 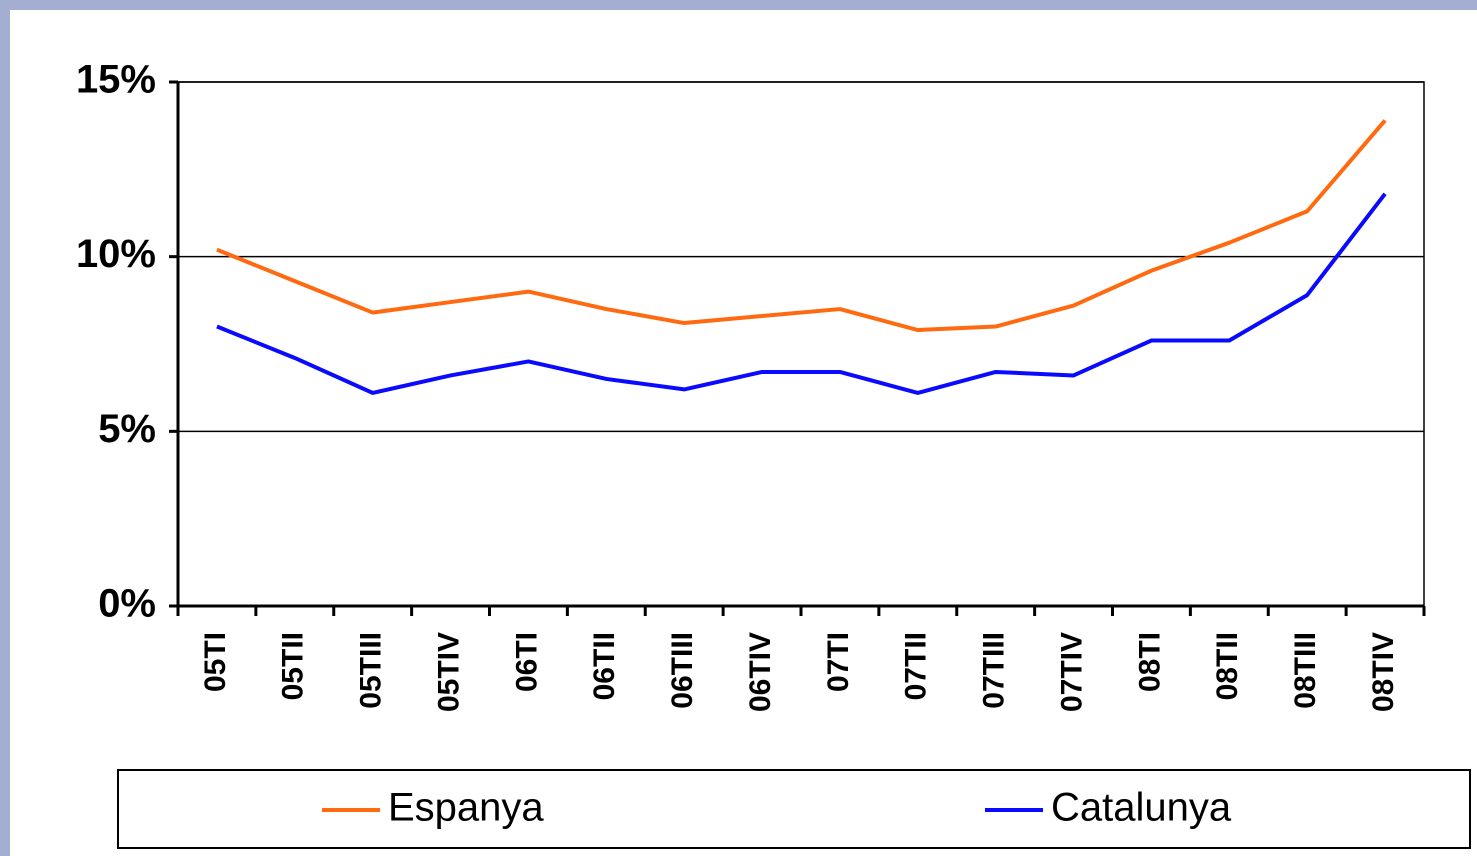 What do you see at coordinates (293, 666) in the screenshot?
I see `x-tick-label: 05TII` at bounding box center [293, 666].